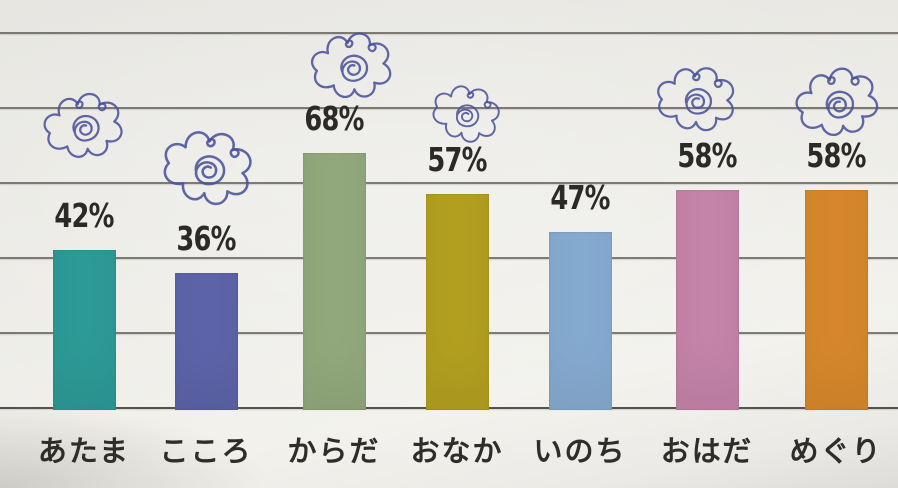  I want to click on bar-value-label: 47%, so click(580, 197).